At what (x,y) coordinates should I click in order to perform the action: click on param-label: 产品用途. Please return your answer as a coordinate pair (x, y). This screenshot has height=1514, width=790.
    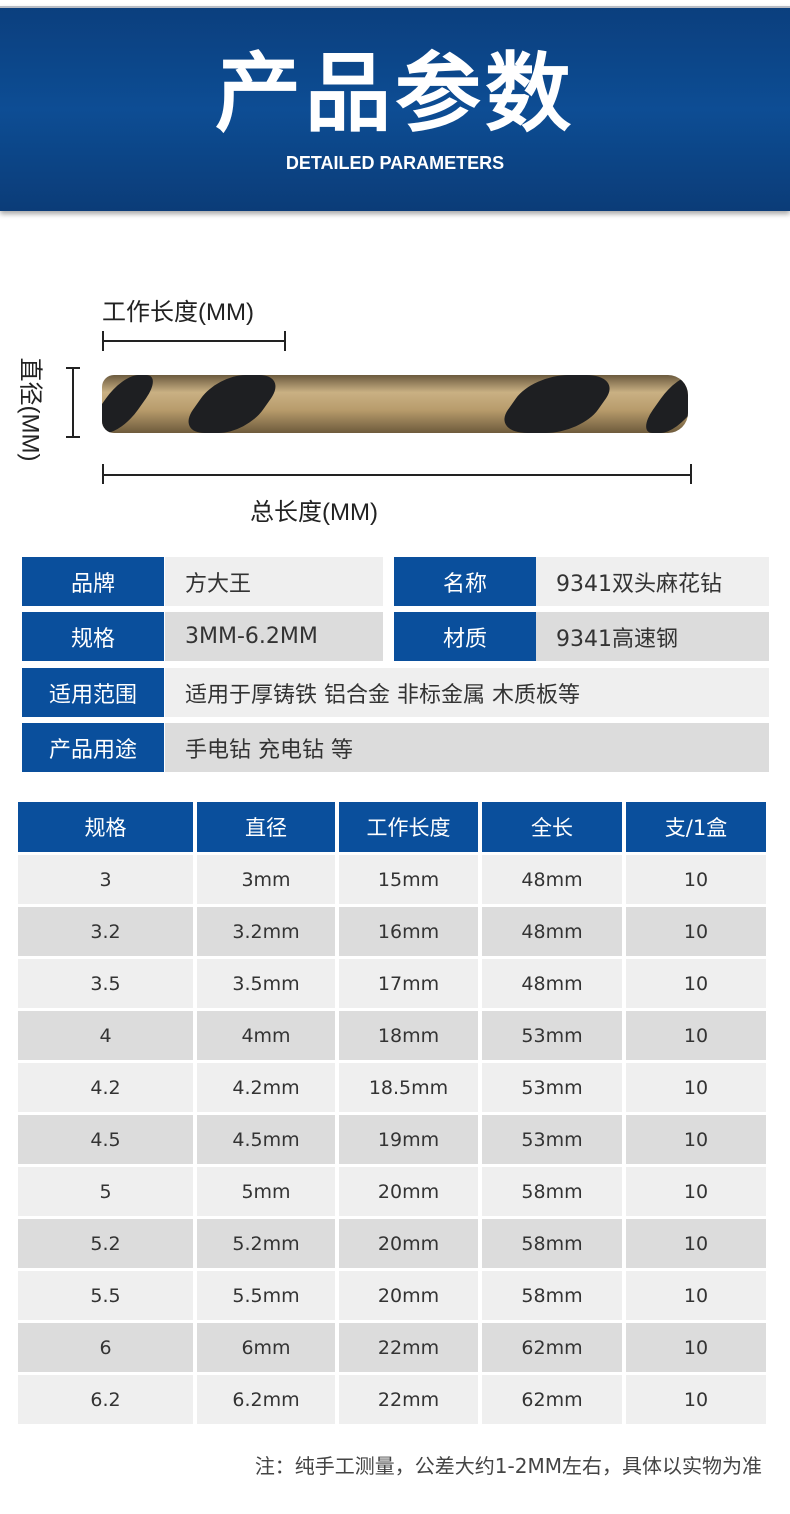
    Looking at the image, I should click on (93, 747).